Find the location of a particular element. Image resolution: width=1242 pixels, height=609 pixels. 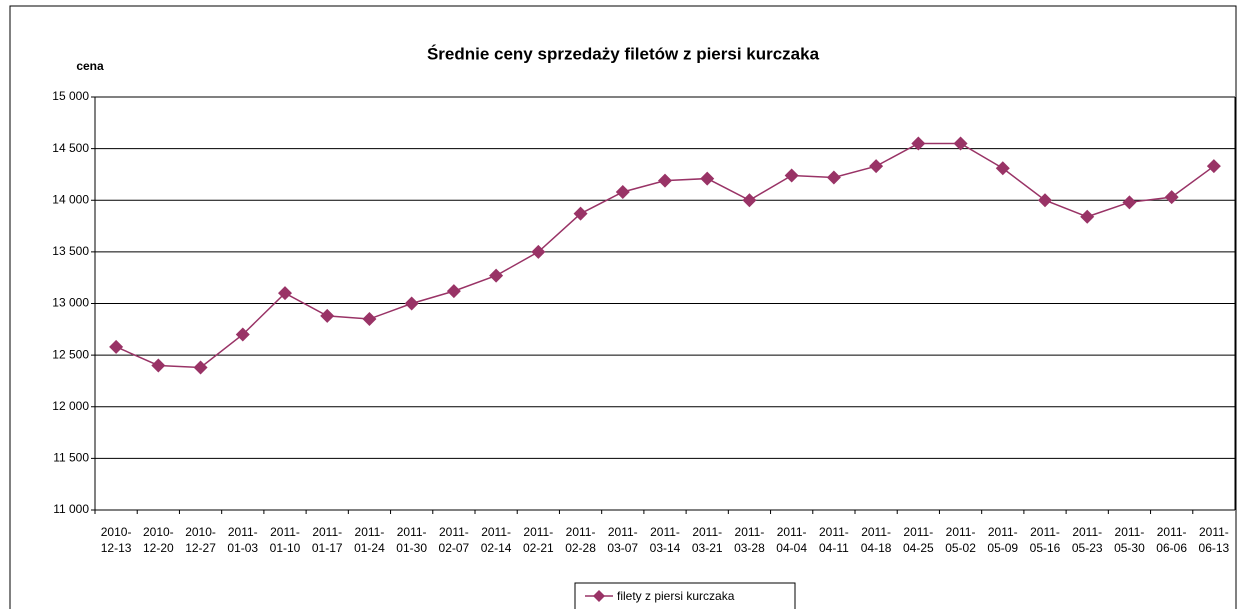

x-tick-label: 2011-05-16 is located at coordinates (1045, 540).